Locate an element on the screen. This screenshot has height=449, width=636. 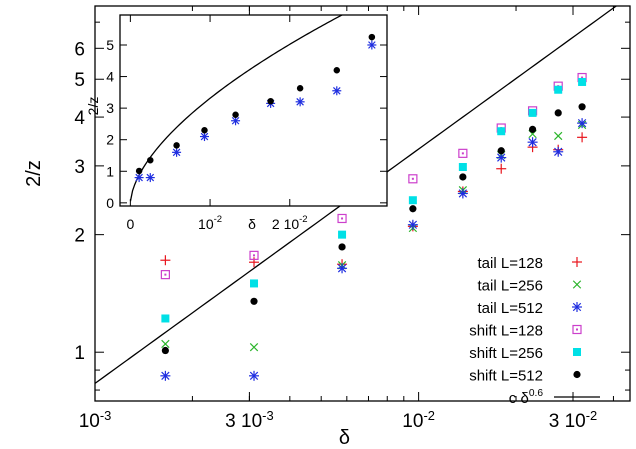
legend-label-base: c δ is located at coordinates (519, 398).